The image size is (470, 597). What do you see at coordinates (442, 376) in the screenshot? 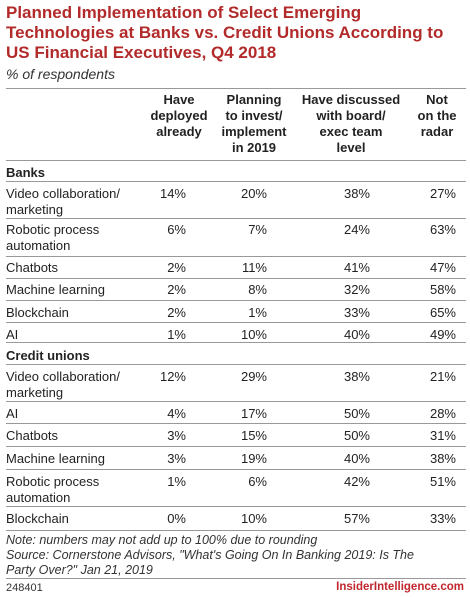
I see `table-cell: 21%` at bounding box center [442, 376].